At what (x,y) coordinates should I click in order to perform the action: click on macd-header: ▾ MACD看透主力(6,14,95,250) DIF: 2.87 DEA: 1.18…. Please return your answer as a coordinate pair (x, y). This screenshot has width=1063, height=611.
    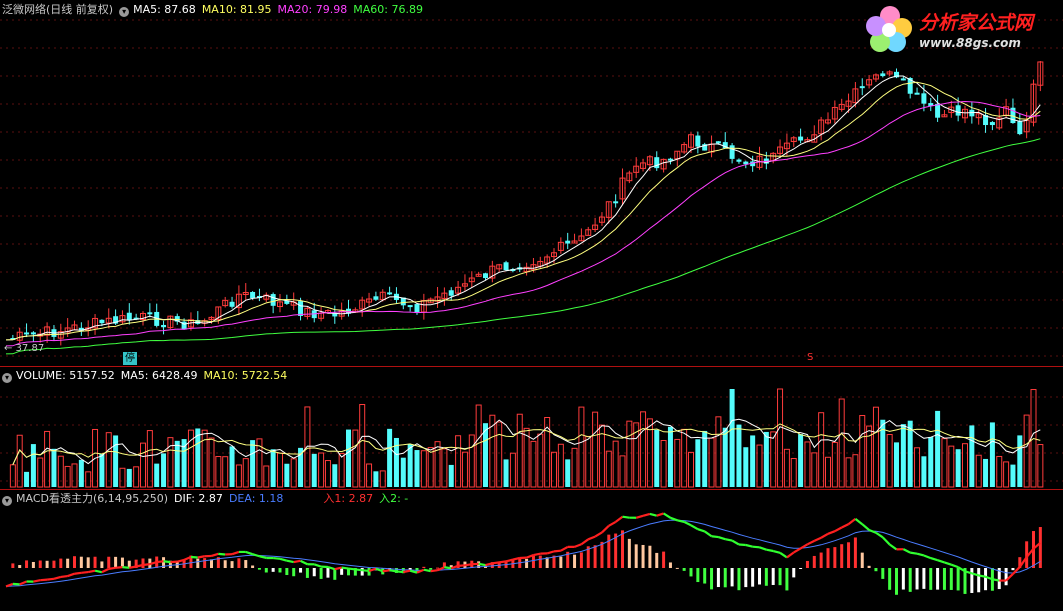
    Looking at the image, I should click on (208, 499).